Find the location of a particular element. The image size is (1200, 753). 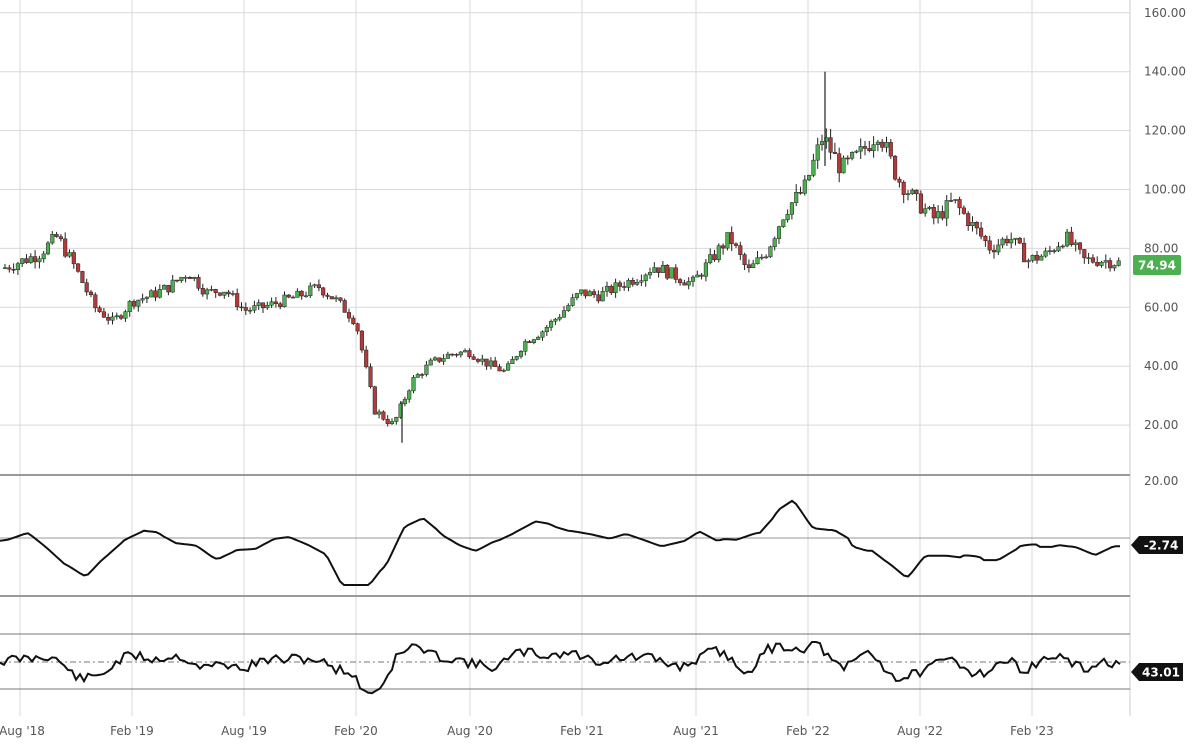

x-tick-label: Aug '19 is located at coordinates (244, 731).